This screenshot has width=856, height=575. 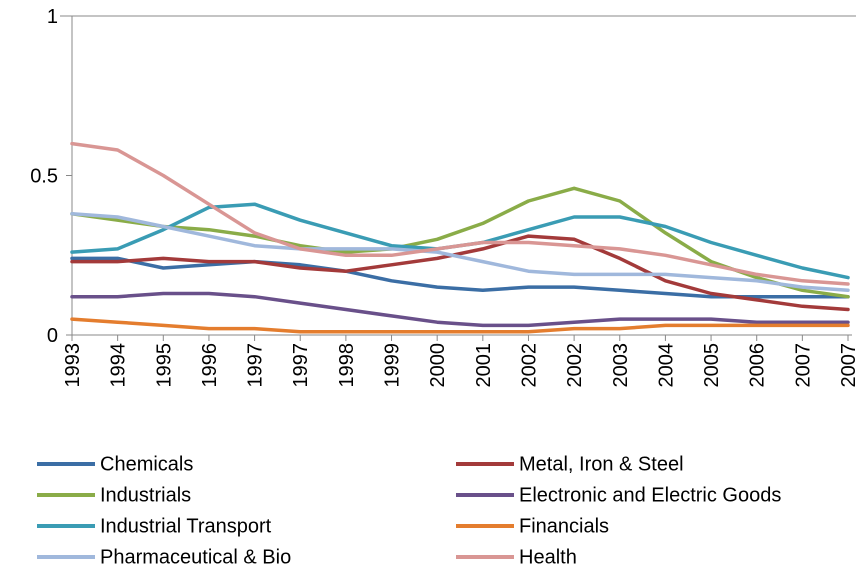 I want to click on legend-label: Industrial Transport, so click(x=186, y=526).